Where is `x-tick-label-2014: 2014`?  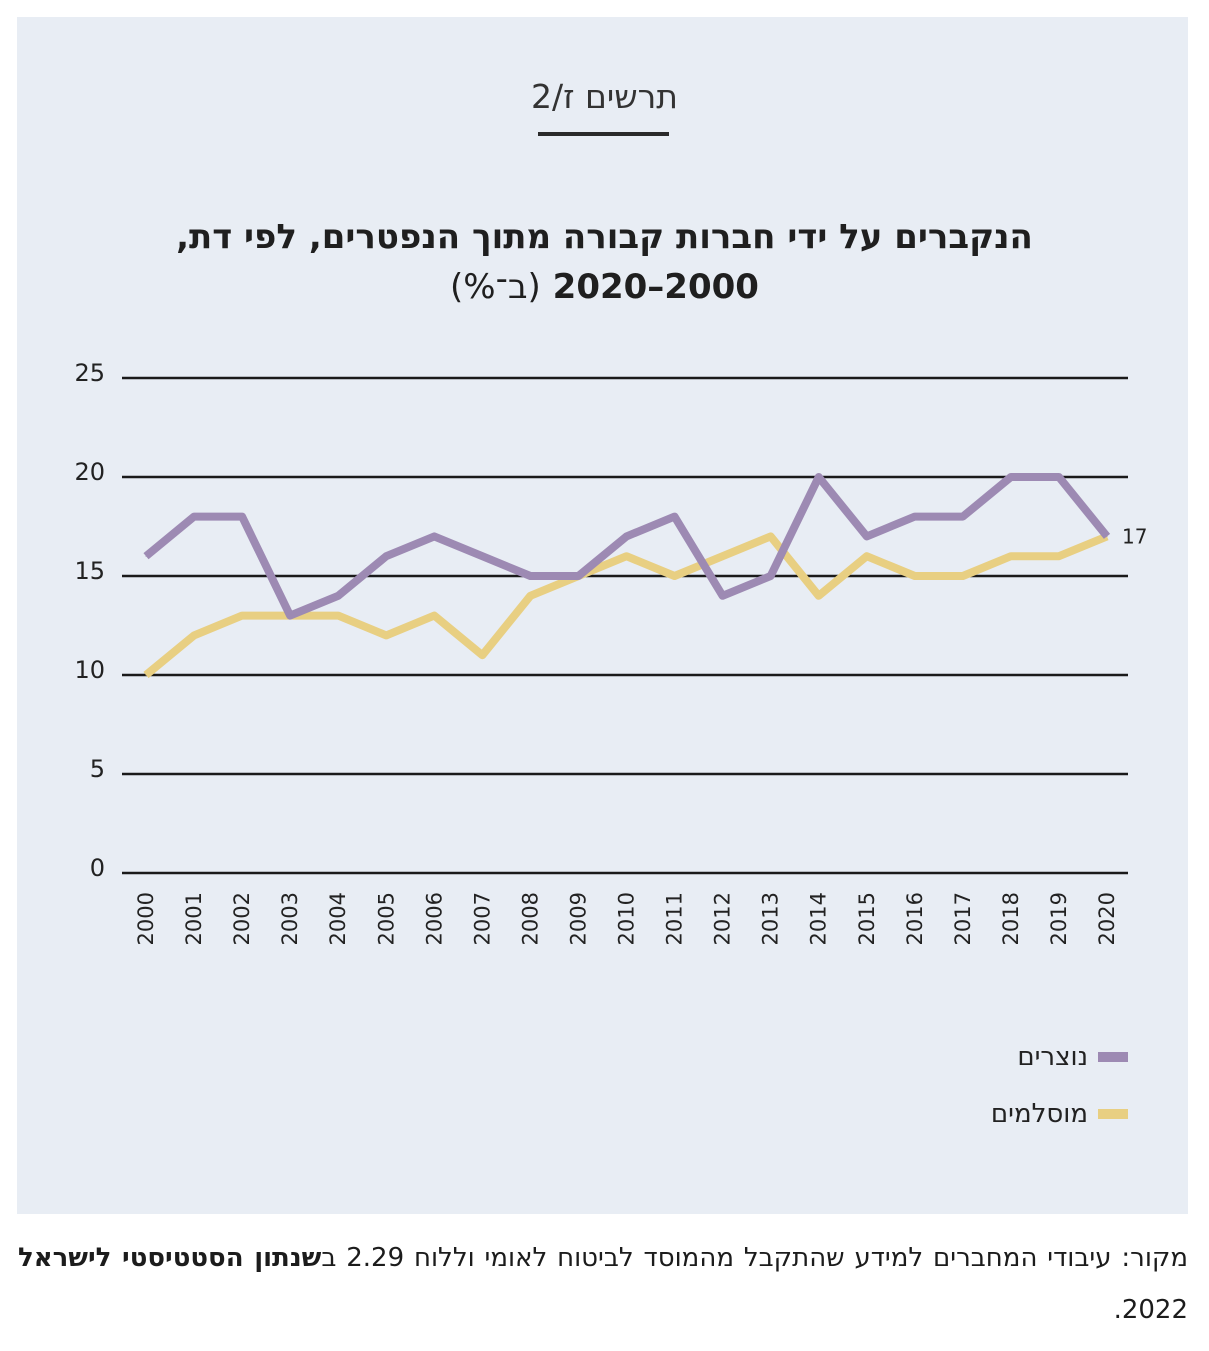
x-tick-label-2014: 2014 is located at coordinates (819, 918).